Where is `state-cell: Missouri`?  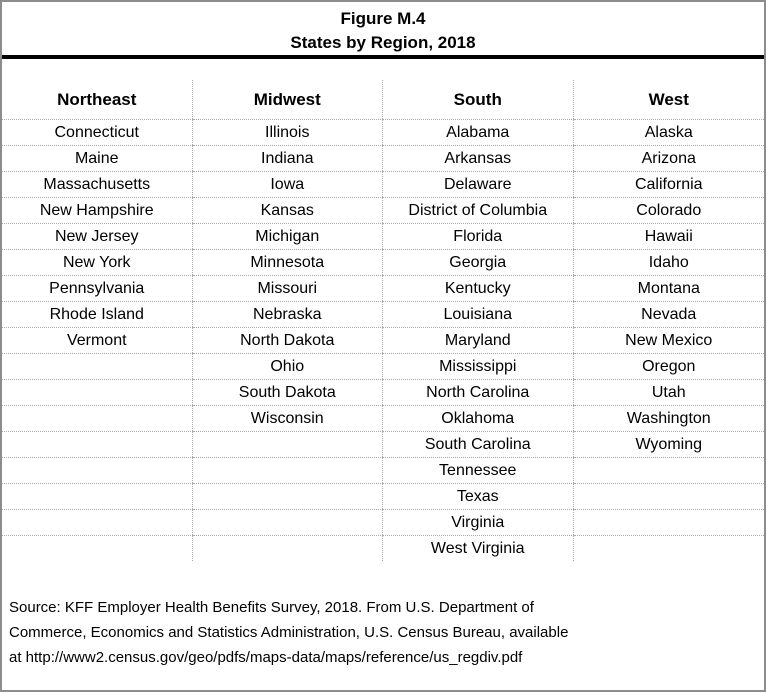
state-cell: Missouri is located at coordinates (287, 288).